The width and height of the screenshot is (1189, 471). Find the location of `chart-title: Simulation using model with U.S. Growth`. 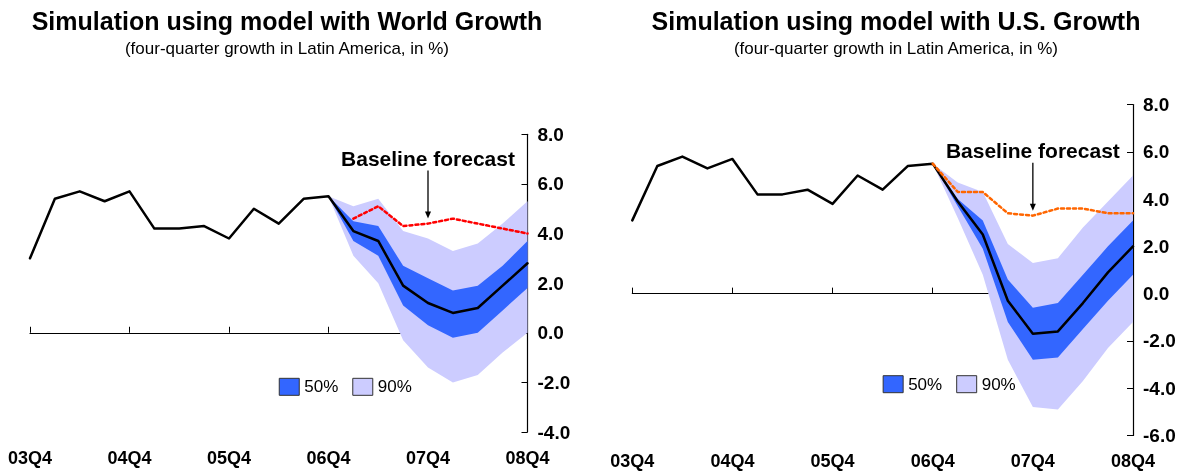

chart-title: Simulation using model with U.S. Growth is located at coordinates (896, 20).